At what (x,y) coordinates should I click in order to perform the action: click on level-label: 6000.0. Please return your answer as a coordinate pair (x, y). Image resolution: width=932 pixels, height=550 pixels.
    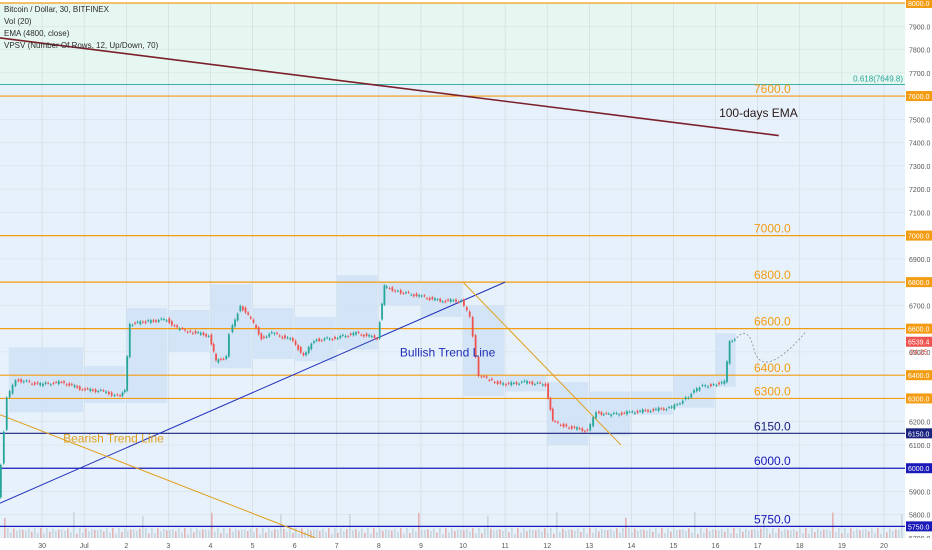
    Looking at the image, I should click on (772, 461).